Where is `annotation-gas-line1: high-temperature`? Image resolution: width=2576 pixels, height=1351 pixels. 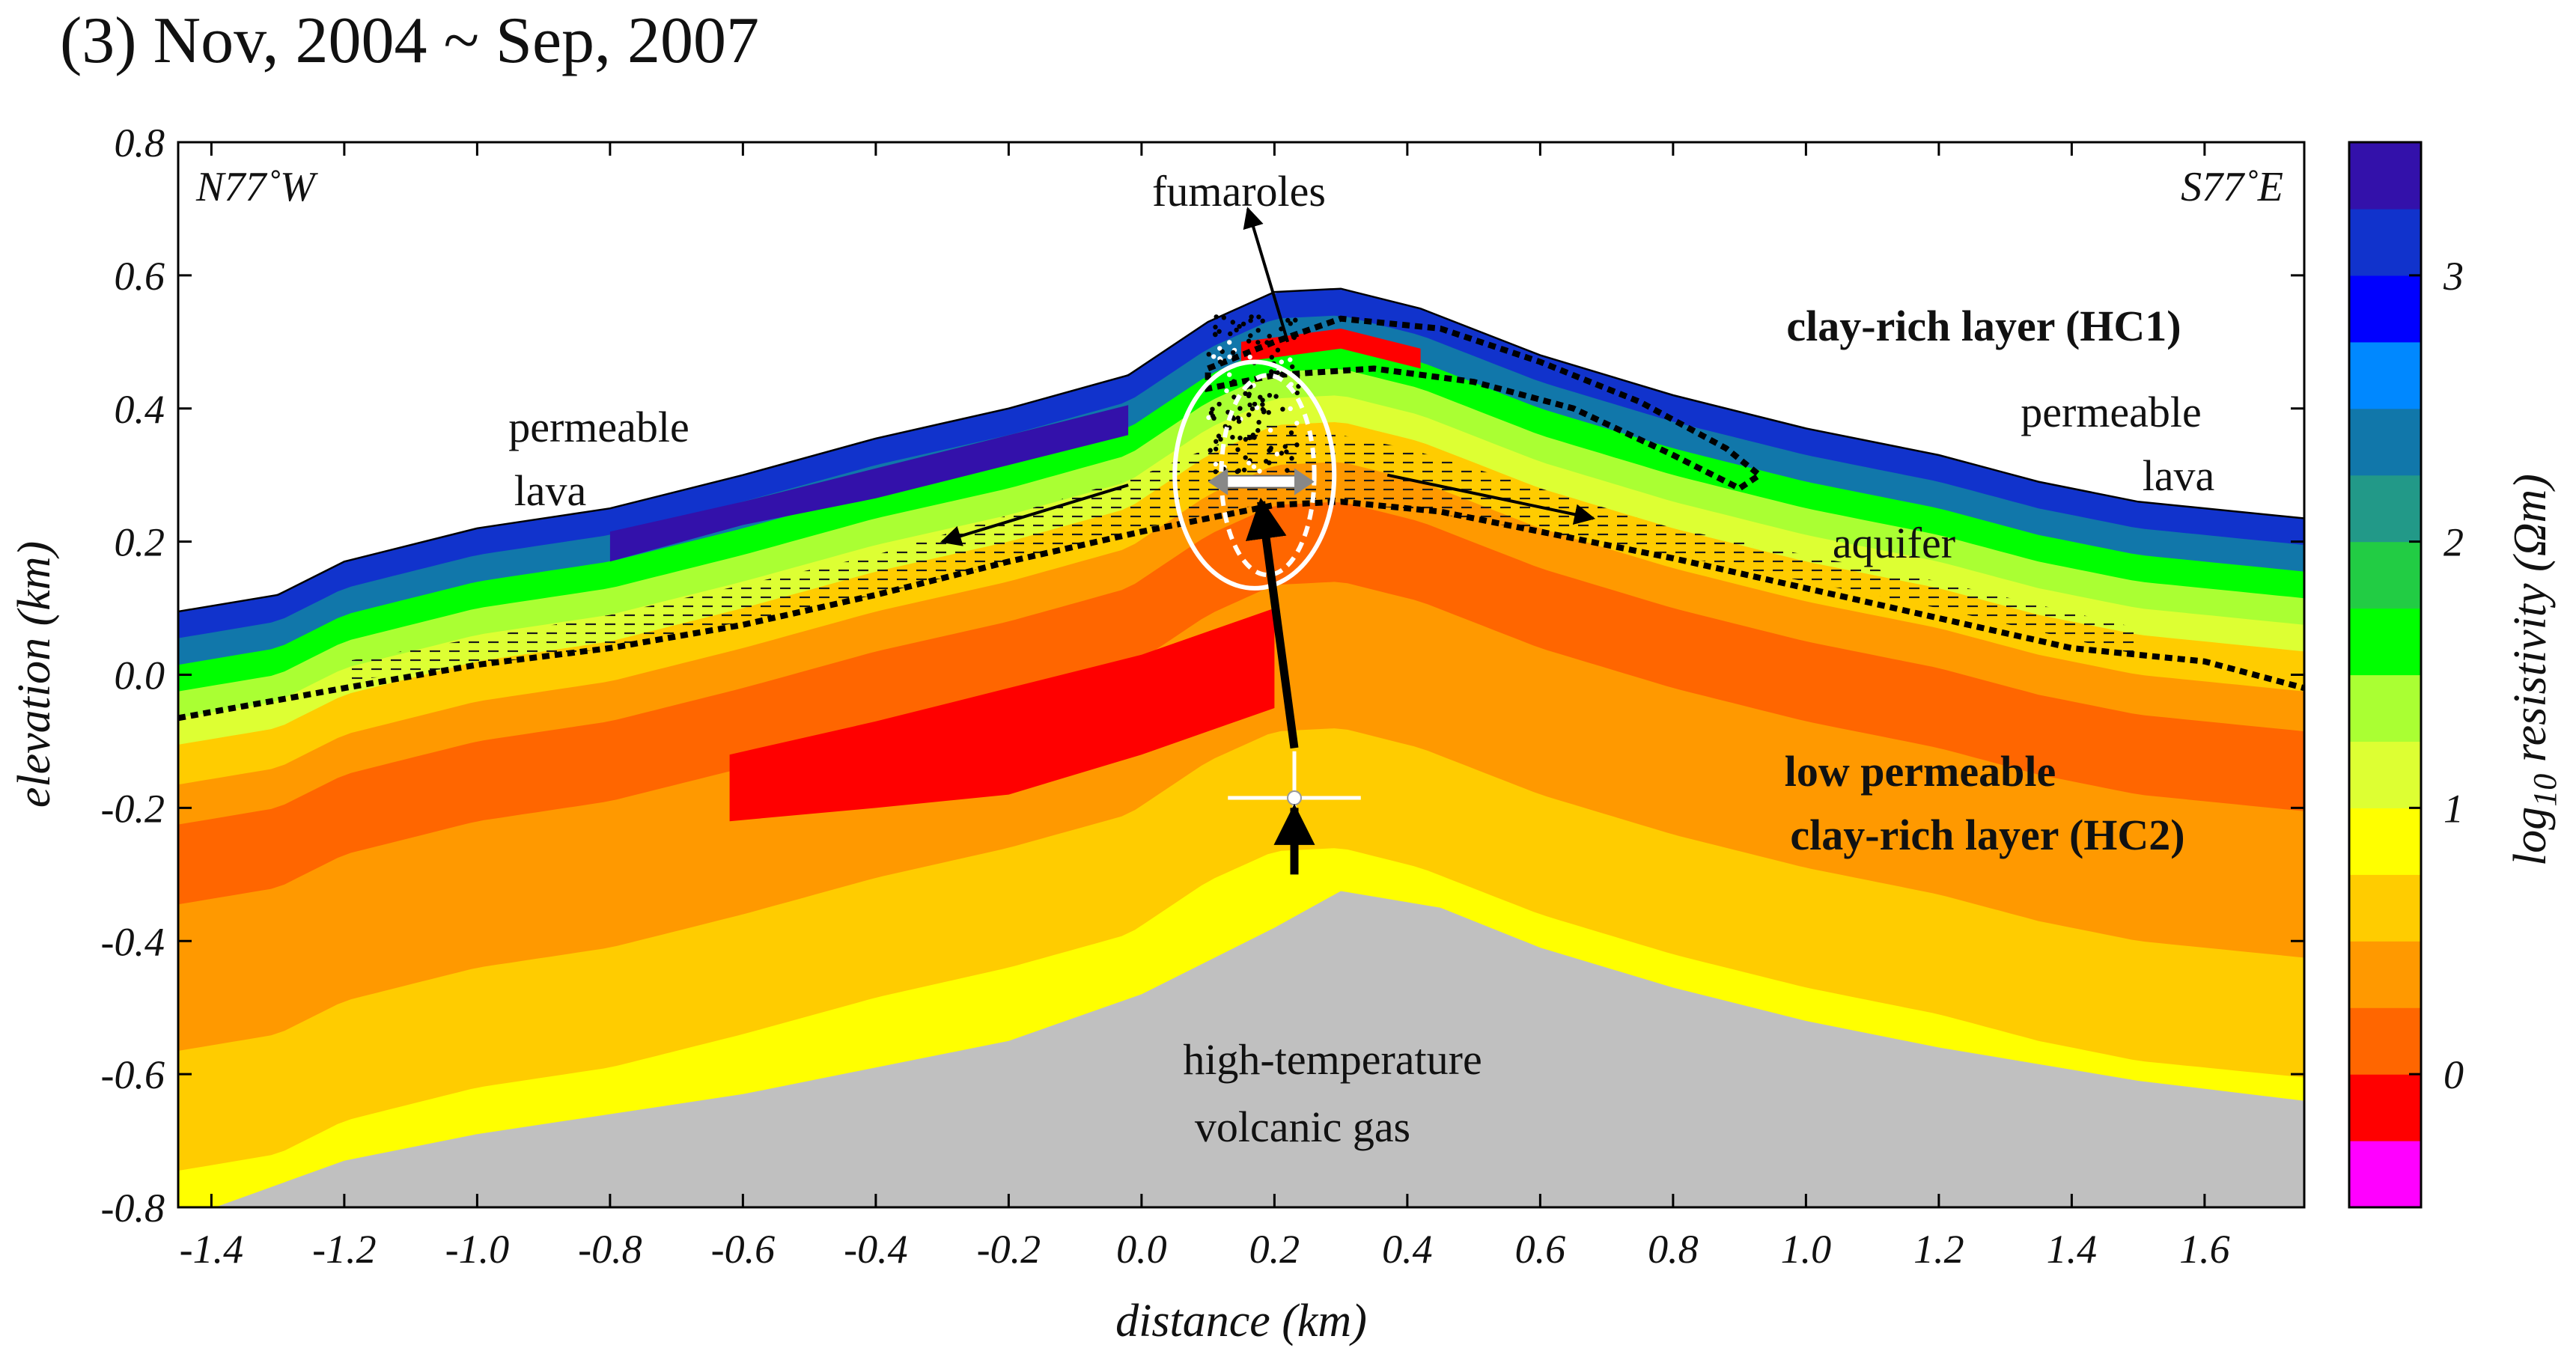 annotation-gas-line1: high-temperature is located at coordinates (1332, 1059).